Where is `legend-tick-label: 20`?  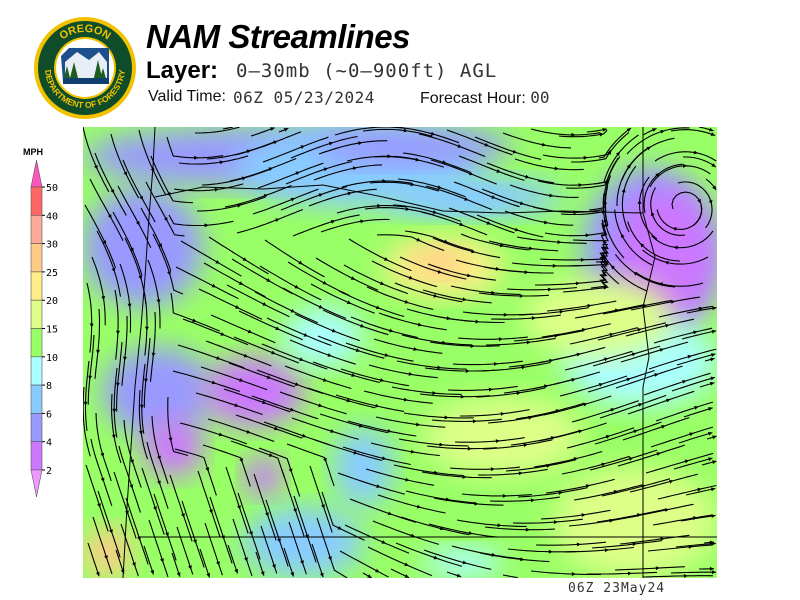 legend-tick-label: 20 is located at coordinates (52, 301).